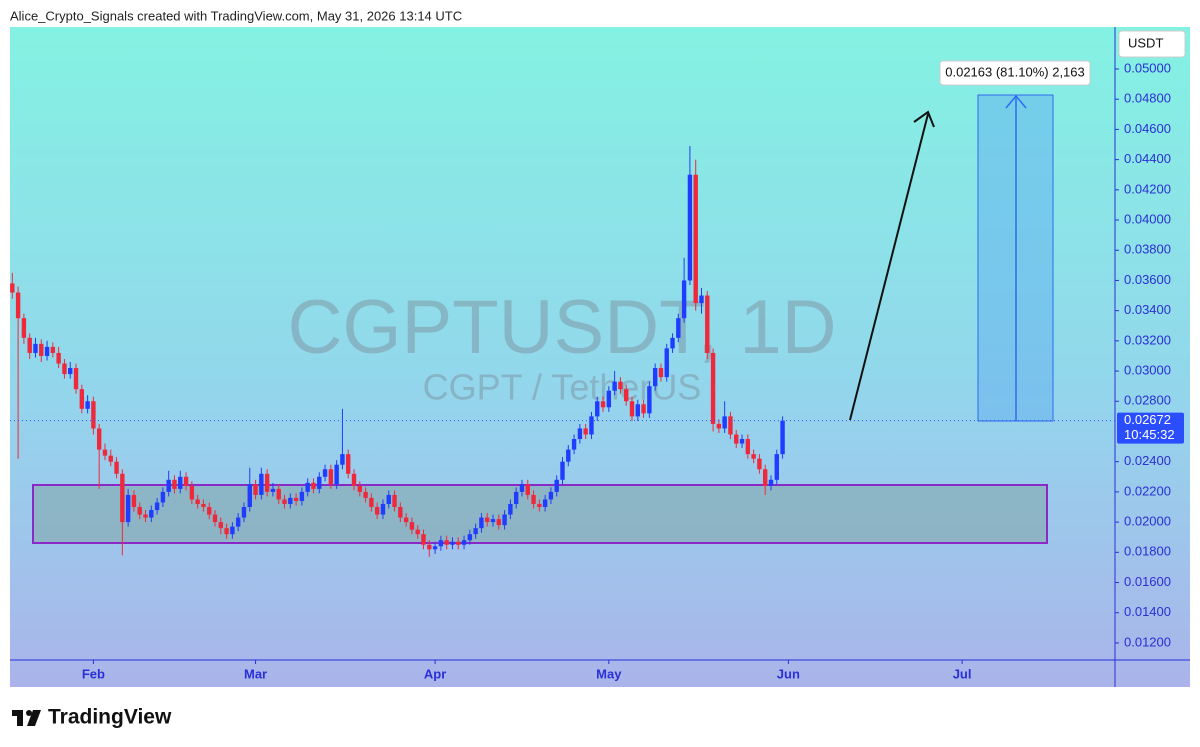  Describe the element at coordinates (435, 673) in the screenshot. I see `x-tick-label: Apr` at that location.